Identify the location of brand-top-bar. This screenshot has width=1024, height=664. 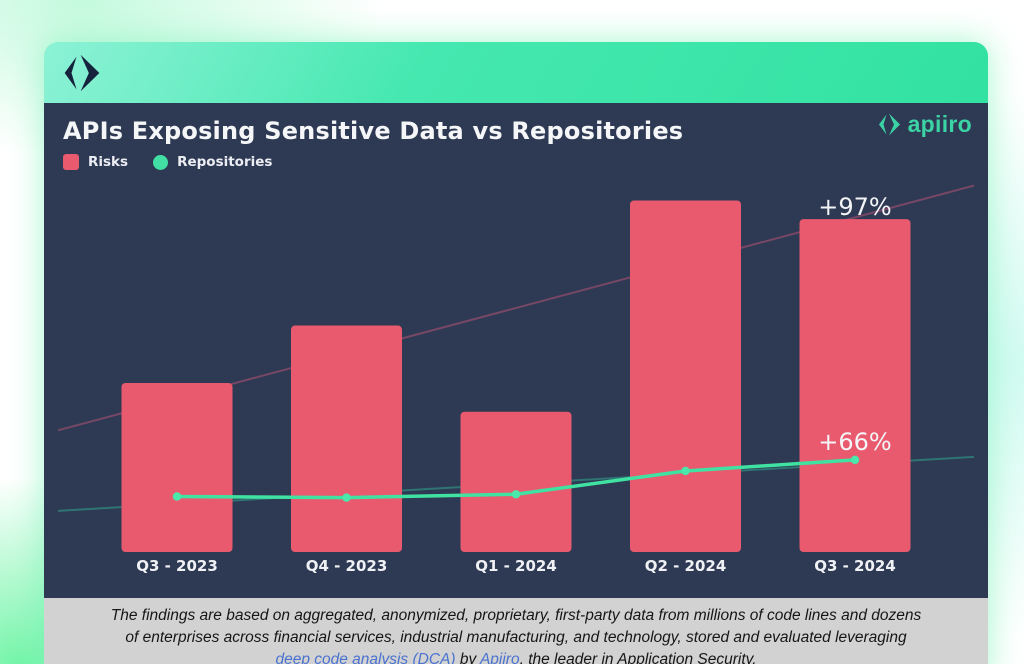
(516, 72).